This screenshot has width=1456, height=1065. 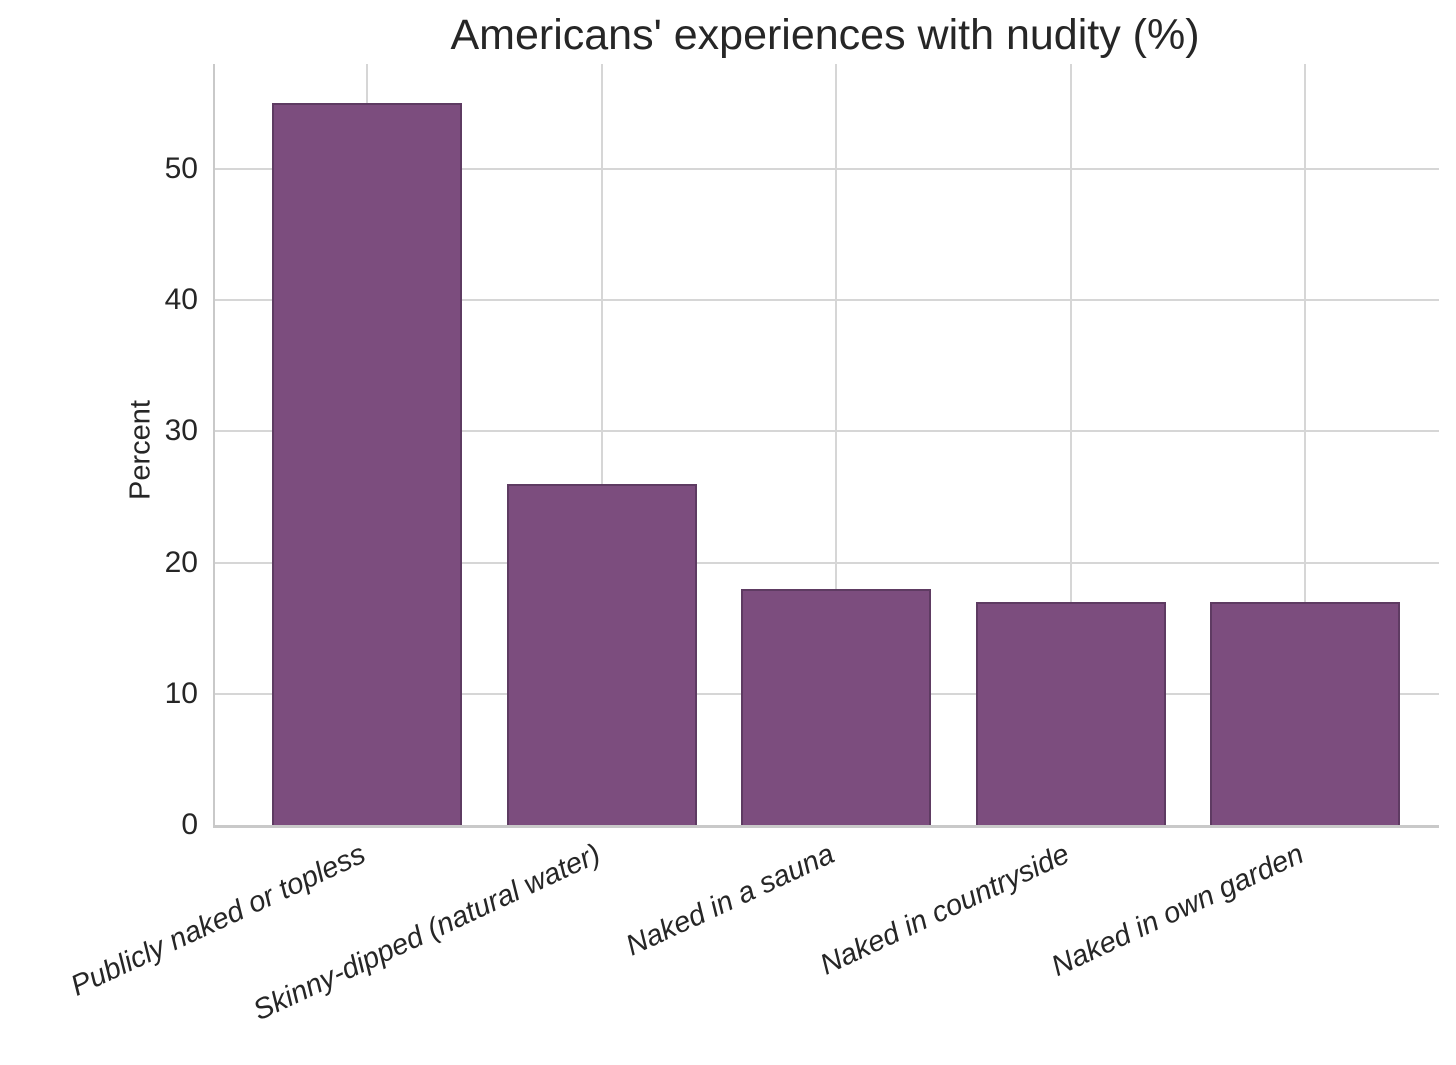 I want to click on y-tick-label: 0, so click(x=189, y=824).